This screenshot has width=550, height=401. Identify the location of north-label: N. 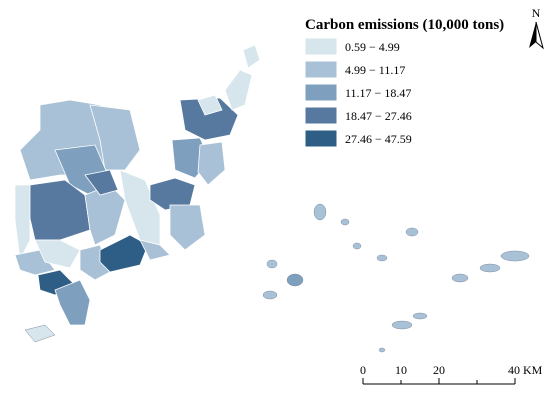
(536, 13).